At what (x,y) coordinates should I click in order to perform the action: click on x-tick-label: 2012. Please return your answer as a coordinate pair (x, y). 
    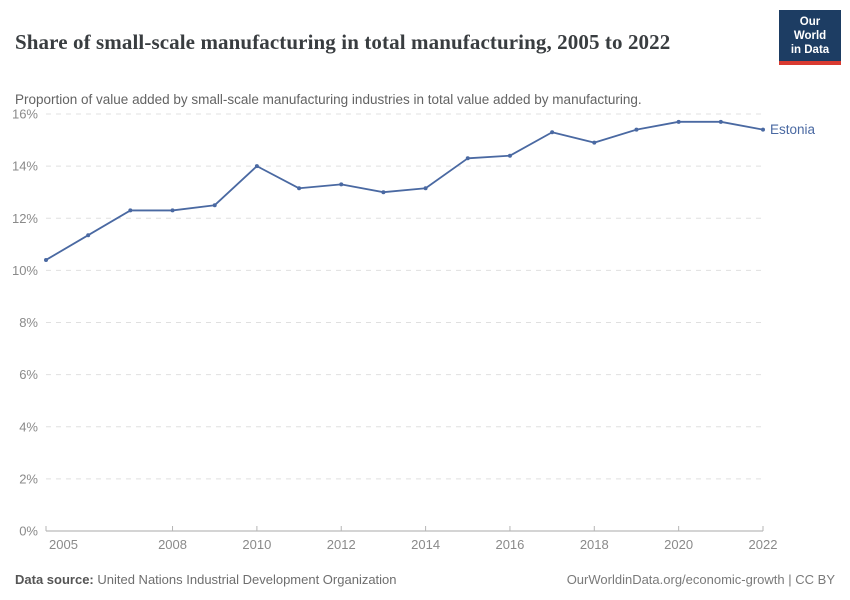
    Looking at the image, I should click on (341, 544).